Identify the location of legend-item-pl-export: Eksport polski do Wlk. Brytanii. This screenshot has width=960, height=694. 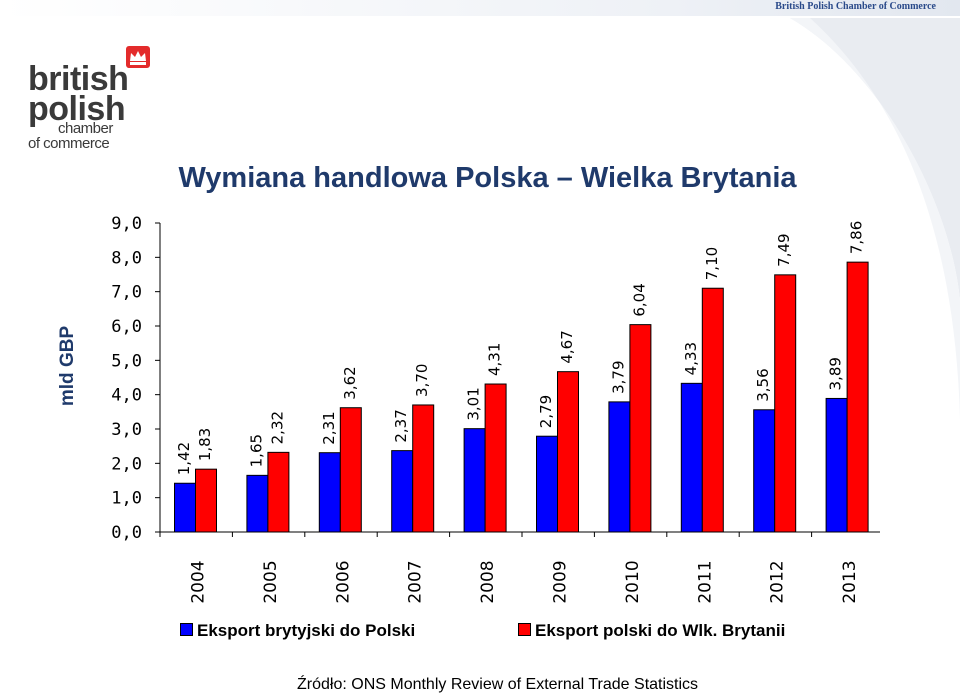
(651, 631).